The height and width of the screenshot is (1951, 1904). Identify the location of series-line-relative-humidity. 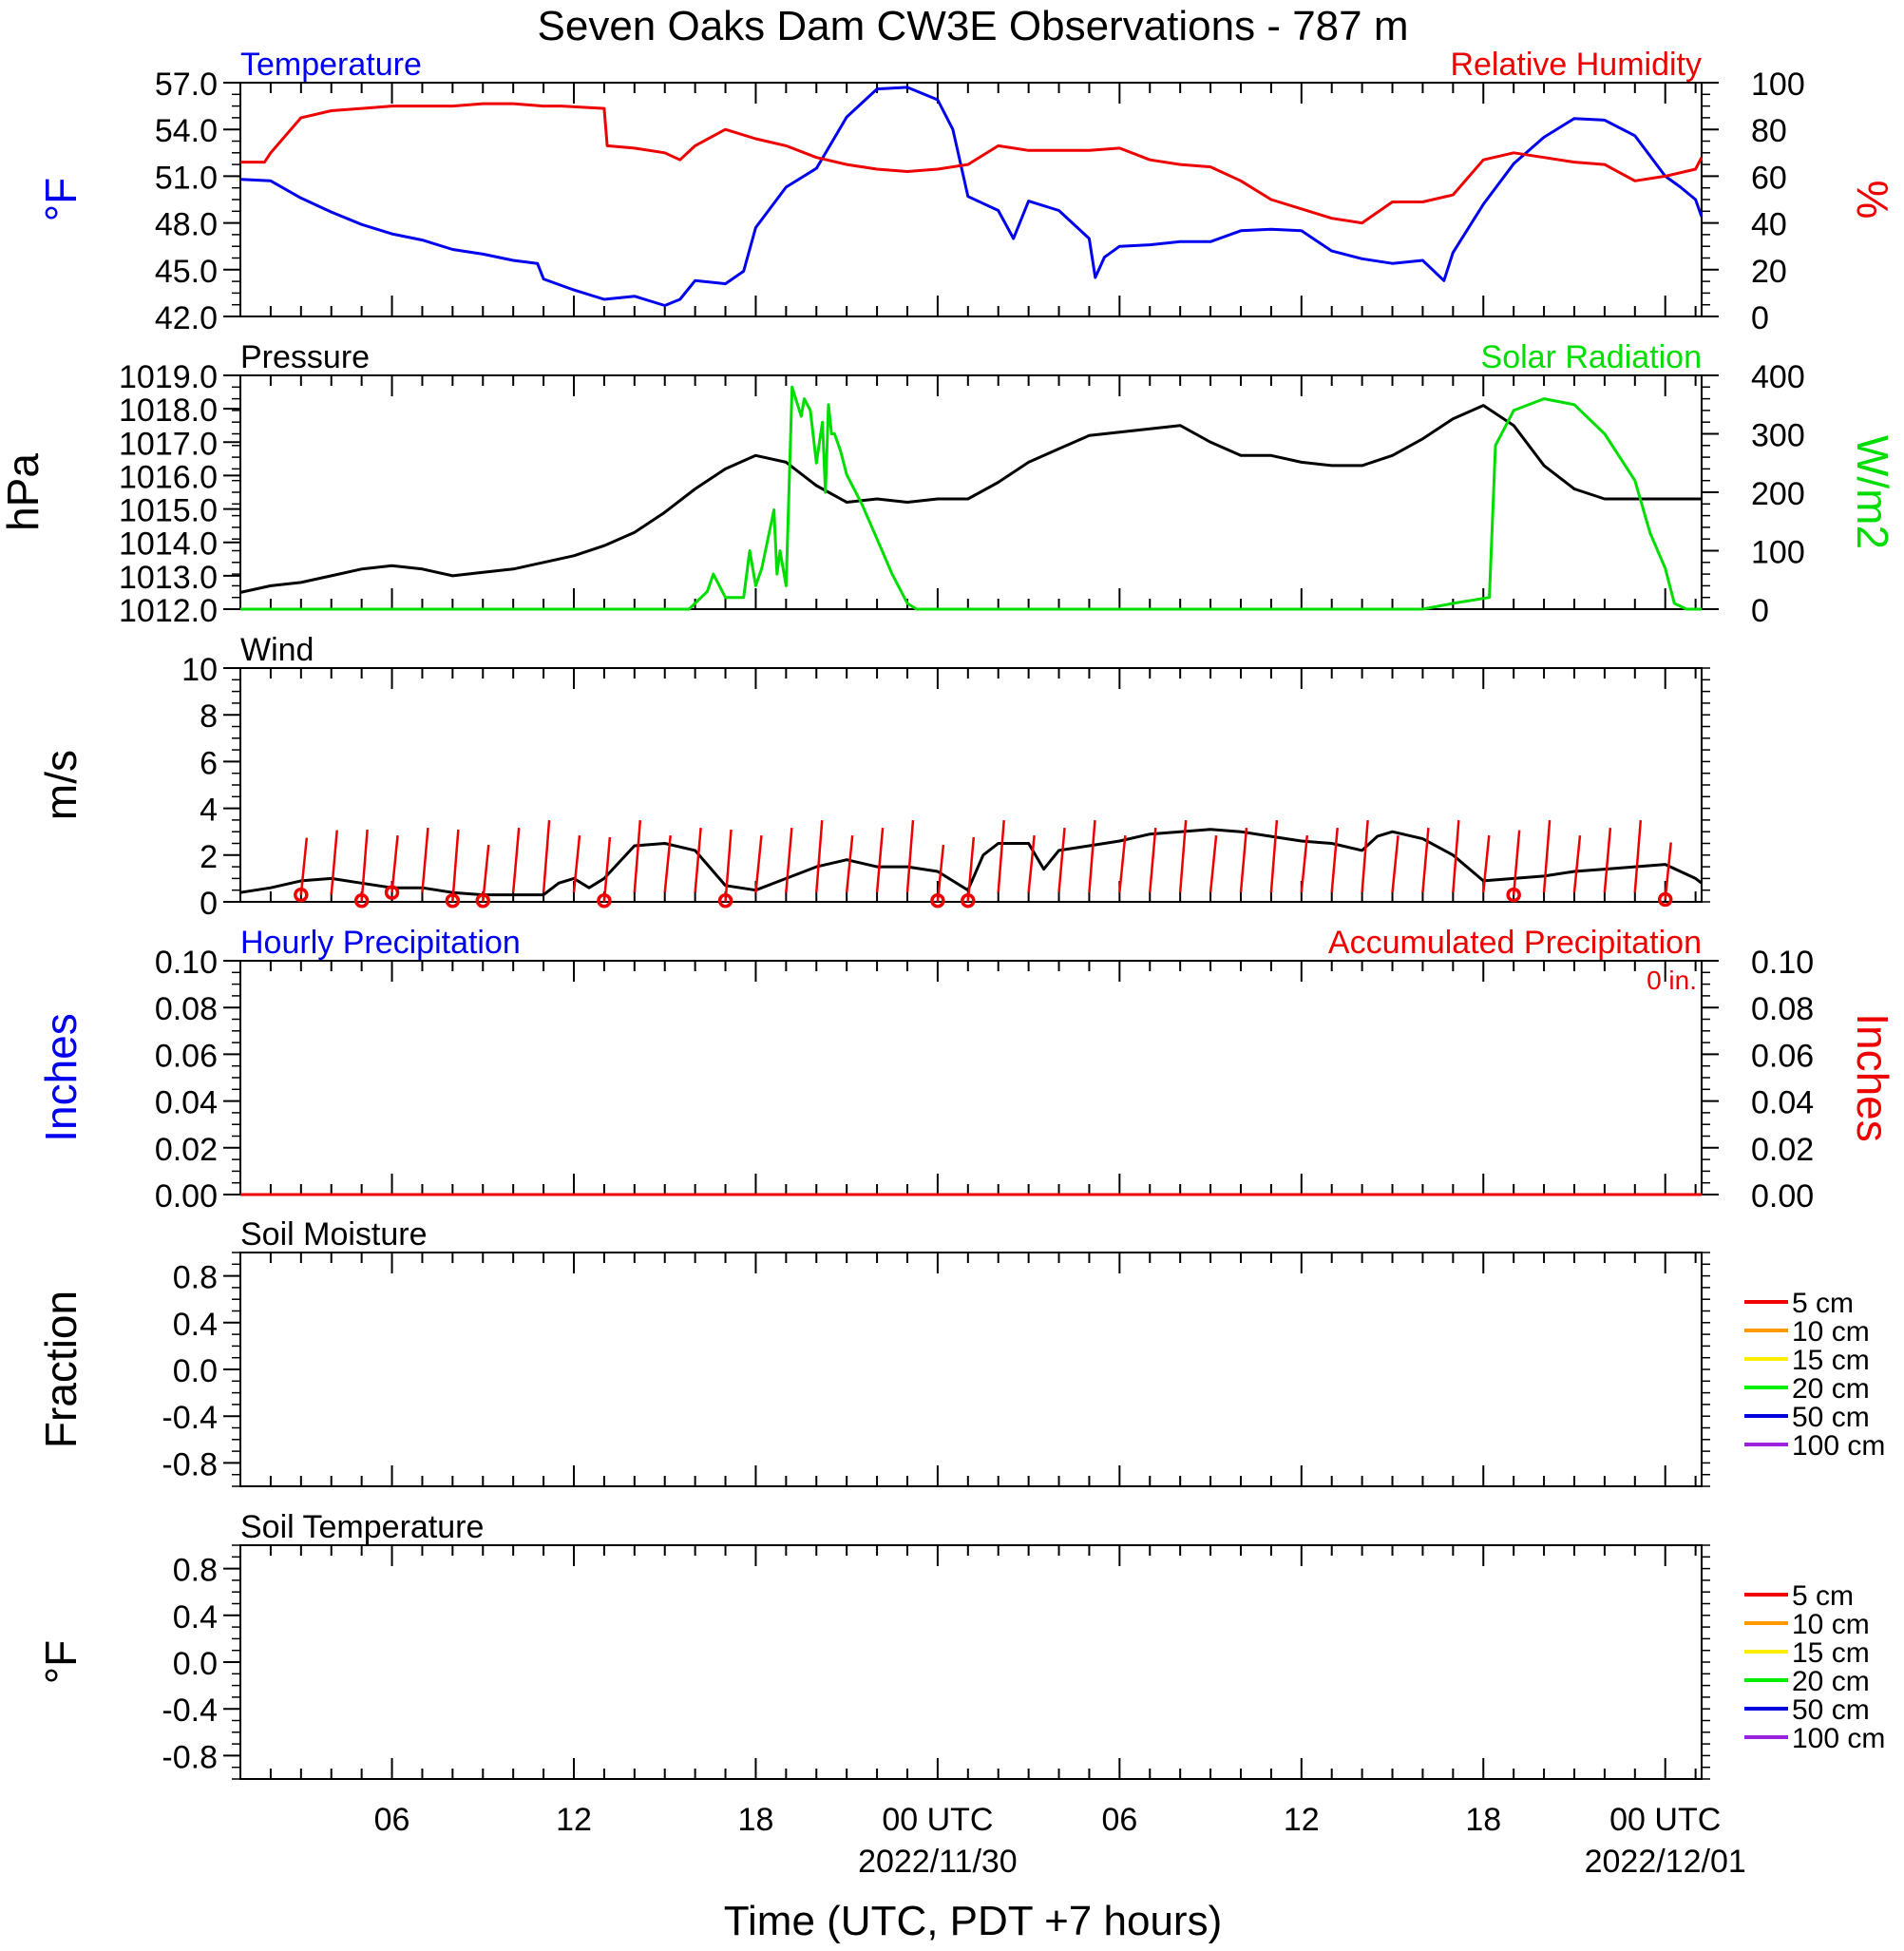
(972, 163).